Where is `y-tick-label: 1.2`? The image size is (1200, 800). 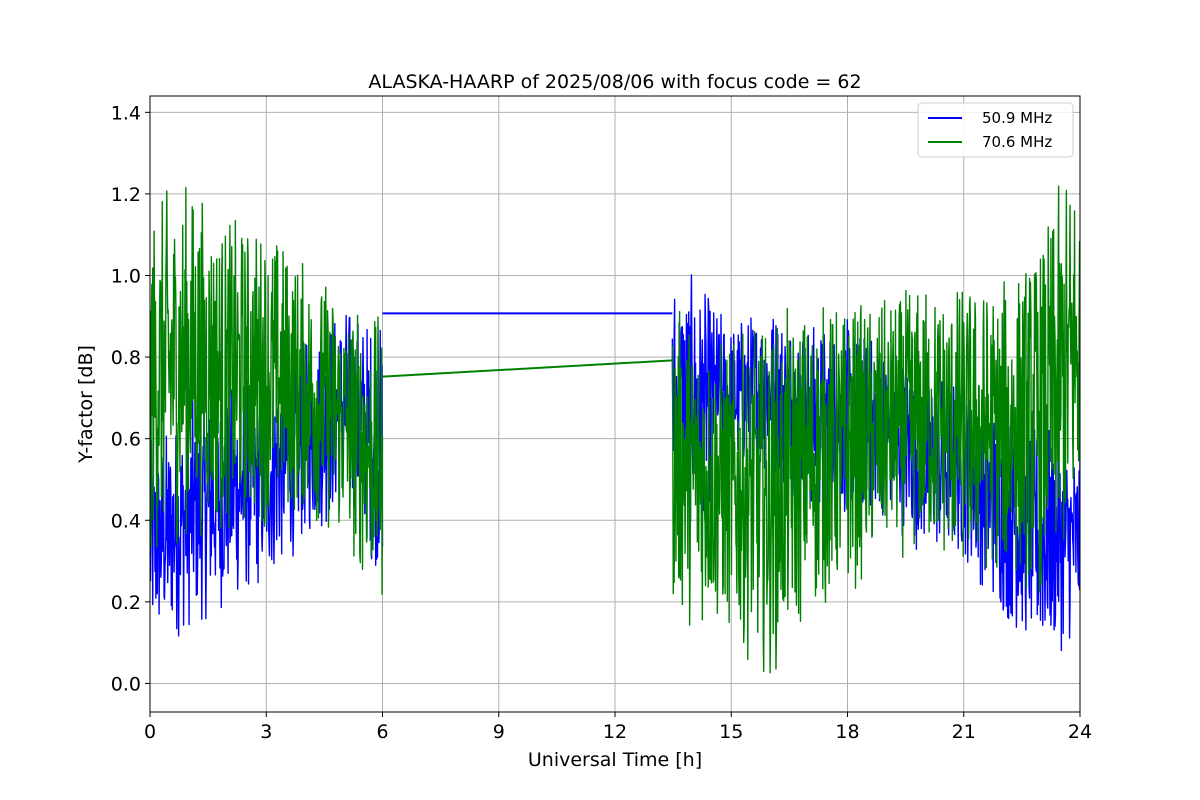 y-tick-label: 1.2 is located at coordinates (126, 195).